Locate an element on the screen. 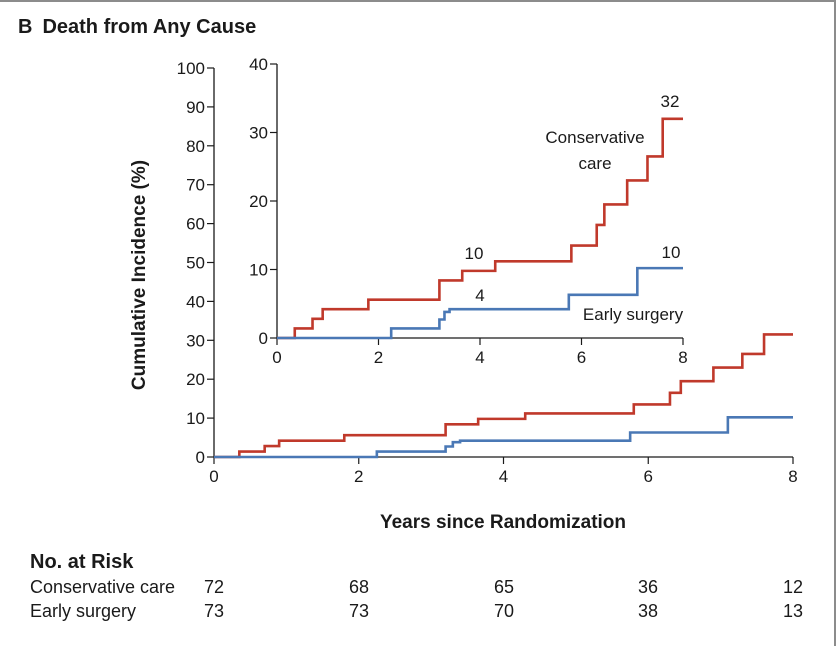 This screenshot has width=836, height=646. panel-title-text: Death from Any Cause is located at coordinates (149, 27).